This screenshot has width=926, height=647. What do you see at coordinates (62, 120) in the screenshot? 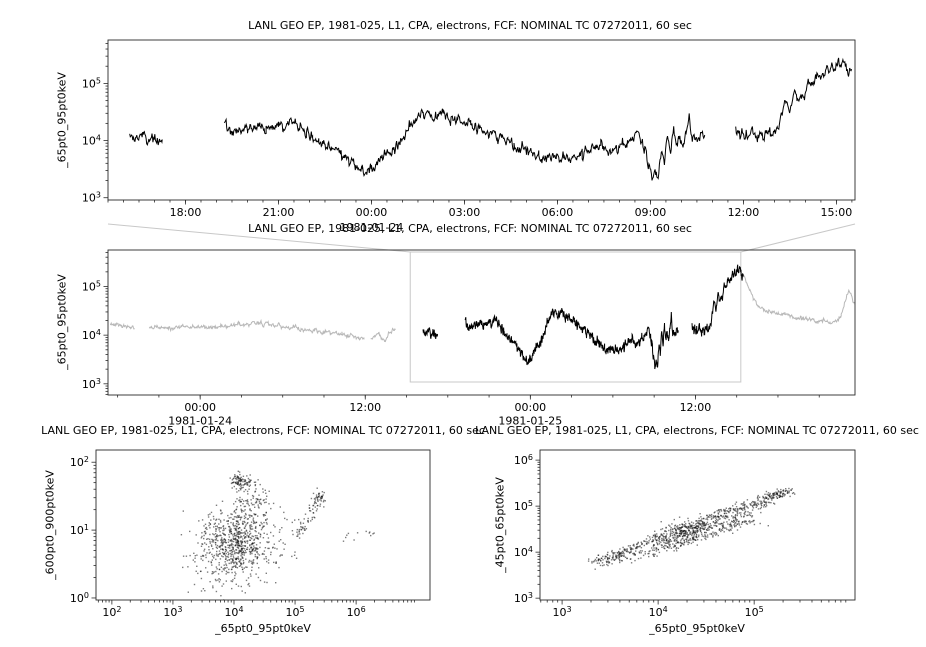
I see `y-axis-label-top: _65pt0_95pt0keV` at bounding box center [62, 120].